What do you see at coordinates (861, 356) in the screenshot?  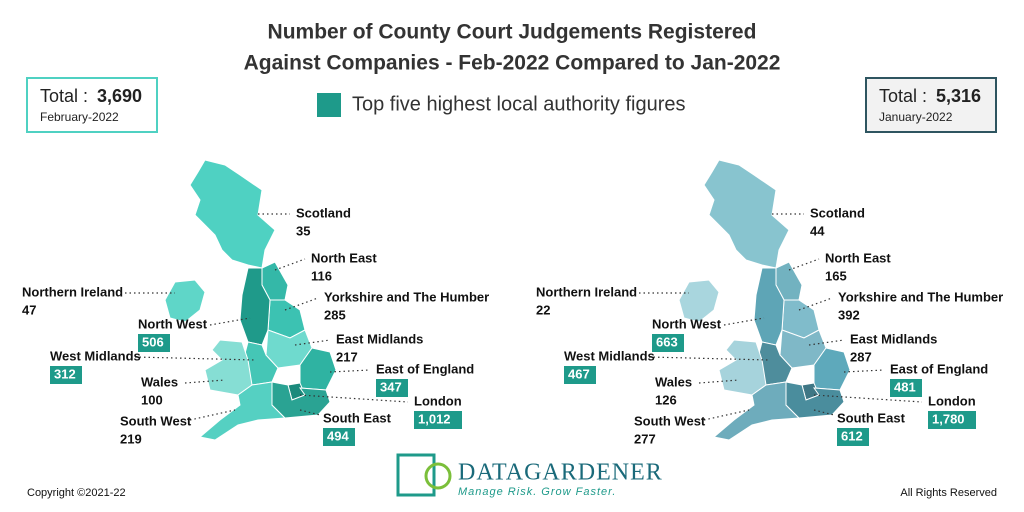 I see `region-value: 287` at bounding box center [861, 356].